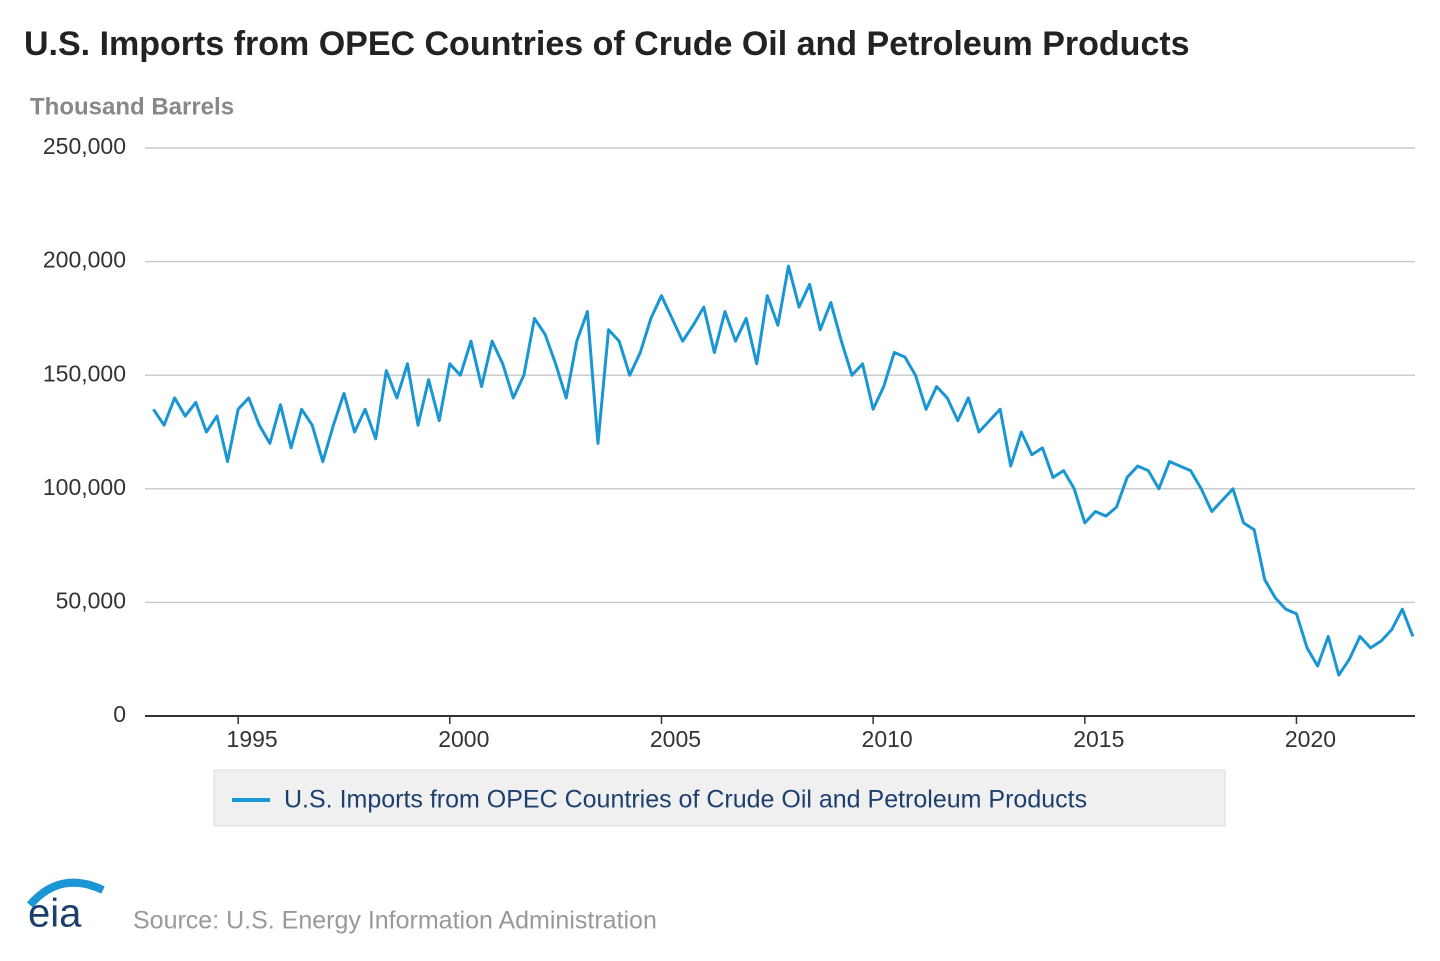 The image size is (1440, 961). What do you see at coordinates (91, 600) in the screenshot?
I see `y-tick-label: 50,000` at bounding box center [91, 600].